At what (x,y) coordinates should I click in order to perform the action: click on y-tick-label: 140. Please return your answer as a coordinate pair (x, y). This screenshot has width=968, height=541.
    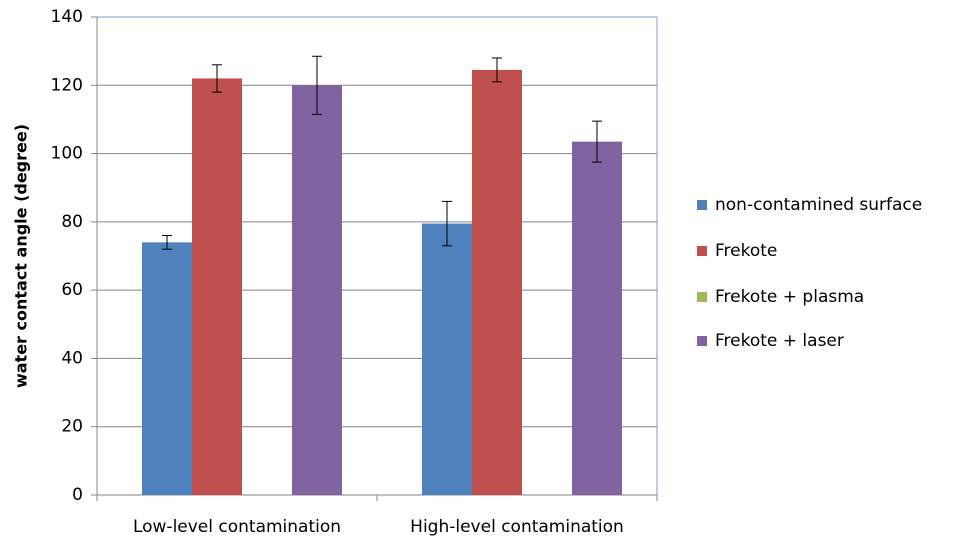
    Looking at the image, I should click on (67, 17).